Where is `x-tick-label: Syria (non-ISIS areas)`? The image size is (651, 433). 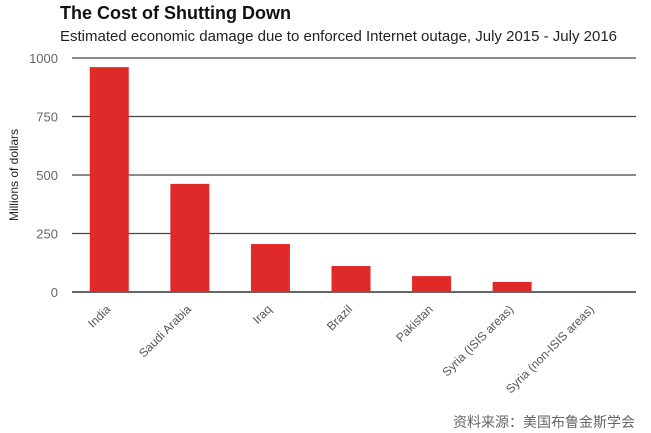
x-tick-label: Syria (non-ISIS areas) is located at coordinates (550, 349).